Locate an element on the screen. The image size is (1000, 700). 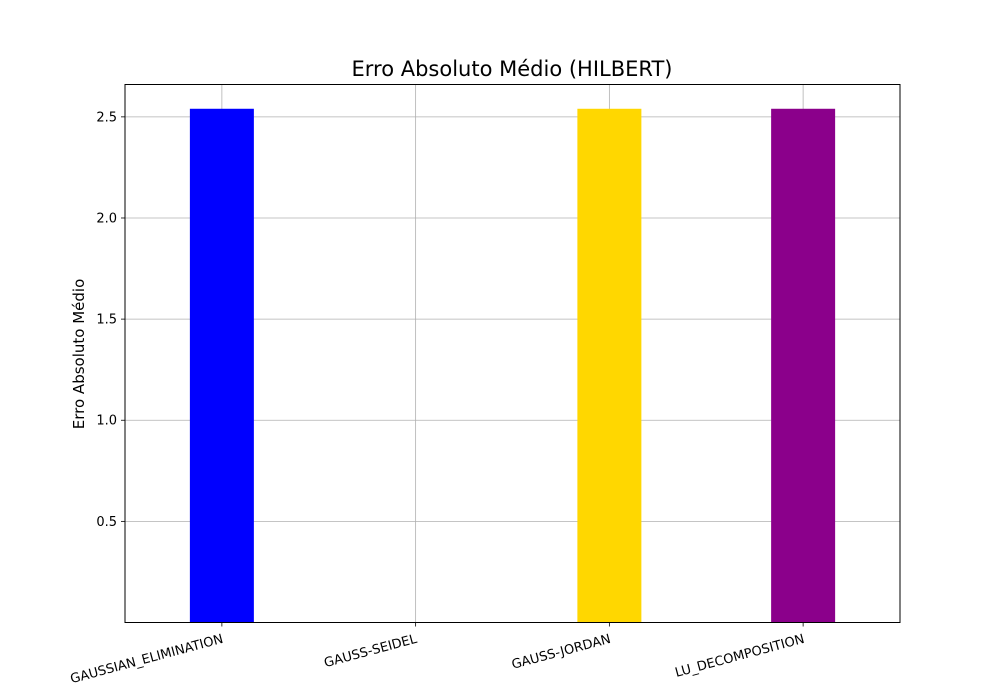
y-tick-label: 2.5 is located at coordinates (106, 117).